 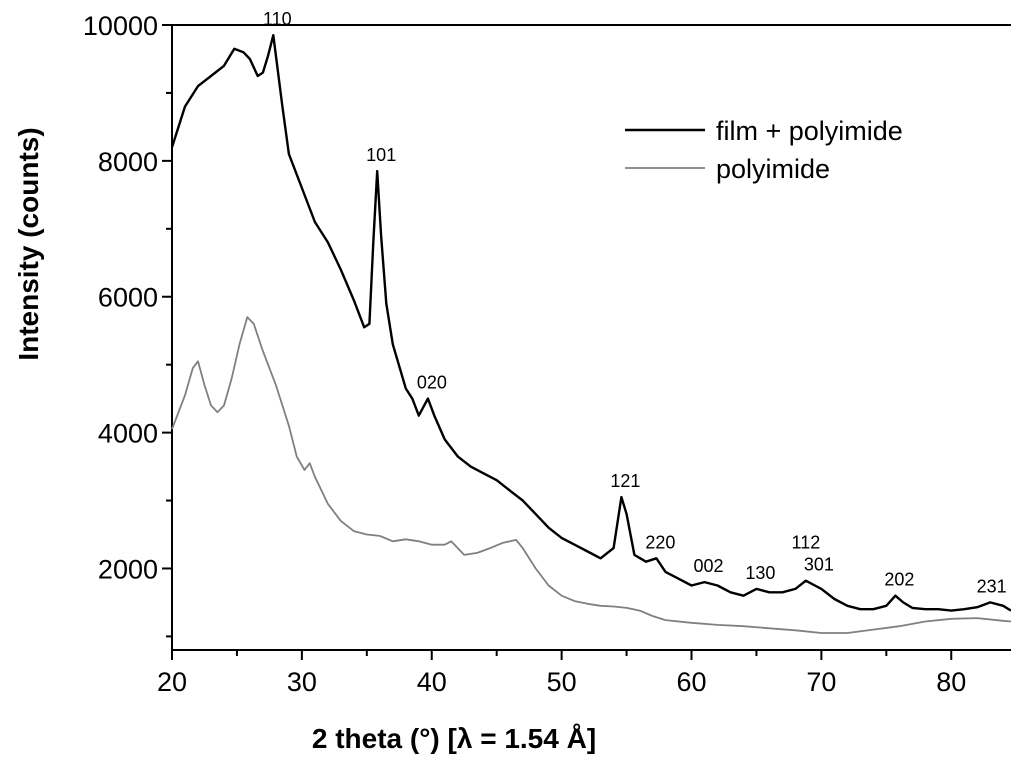 What do you see at coordinates (809, 131) in the screenshot?
I see `legend-label: film + polyimide` at bounding box center [809, 131].